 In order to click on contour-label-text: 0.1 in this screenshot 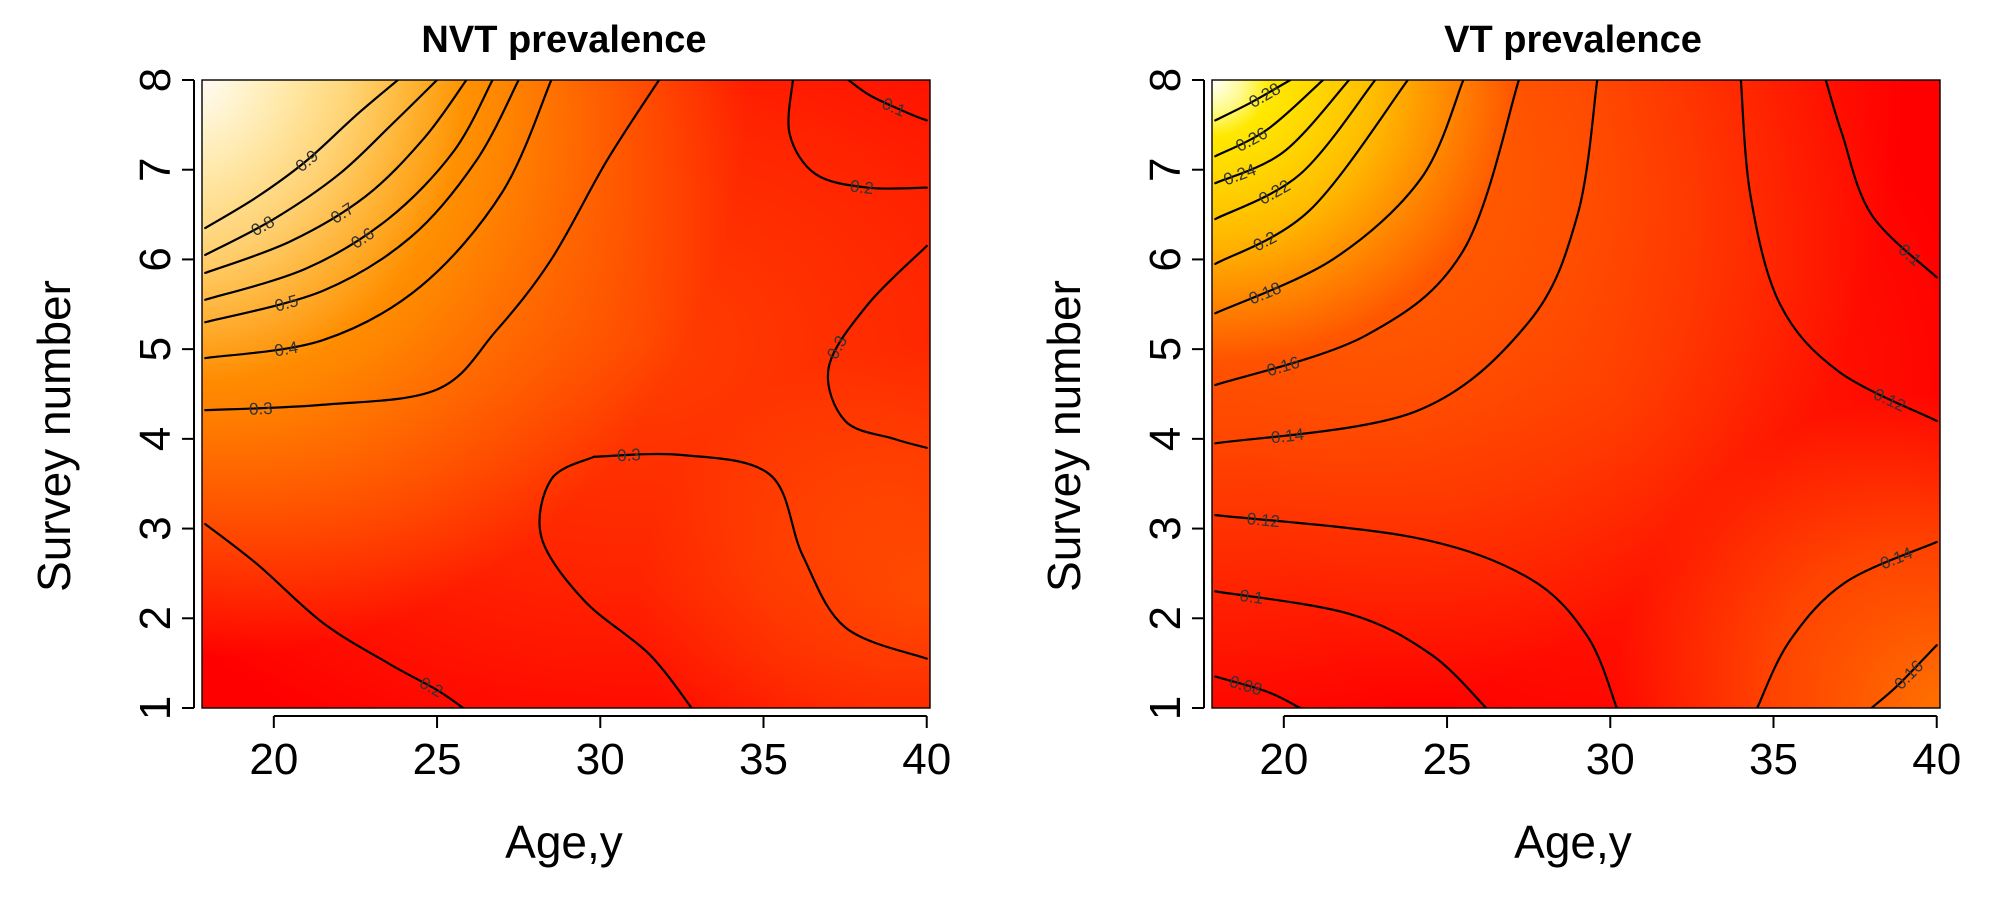, I will do `click(1251, 597)`.